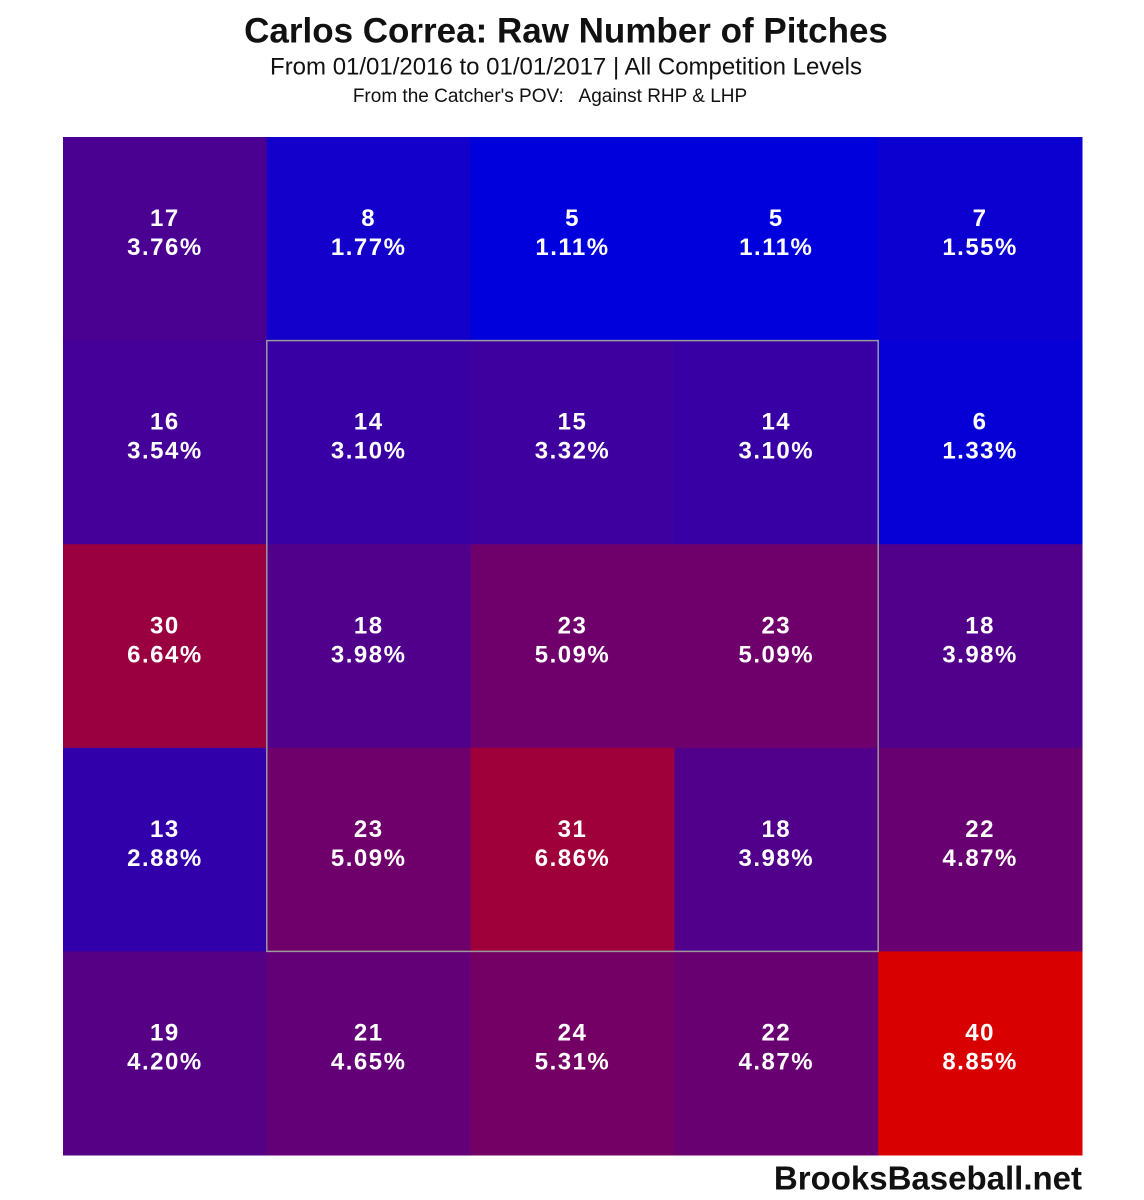  I want to click on cell-percent: 8.85%, so click(980, 1062).